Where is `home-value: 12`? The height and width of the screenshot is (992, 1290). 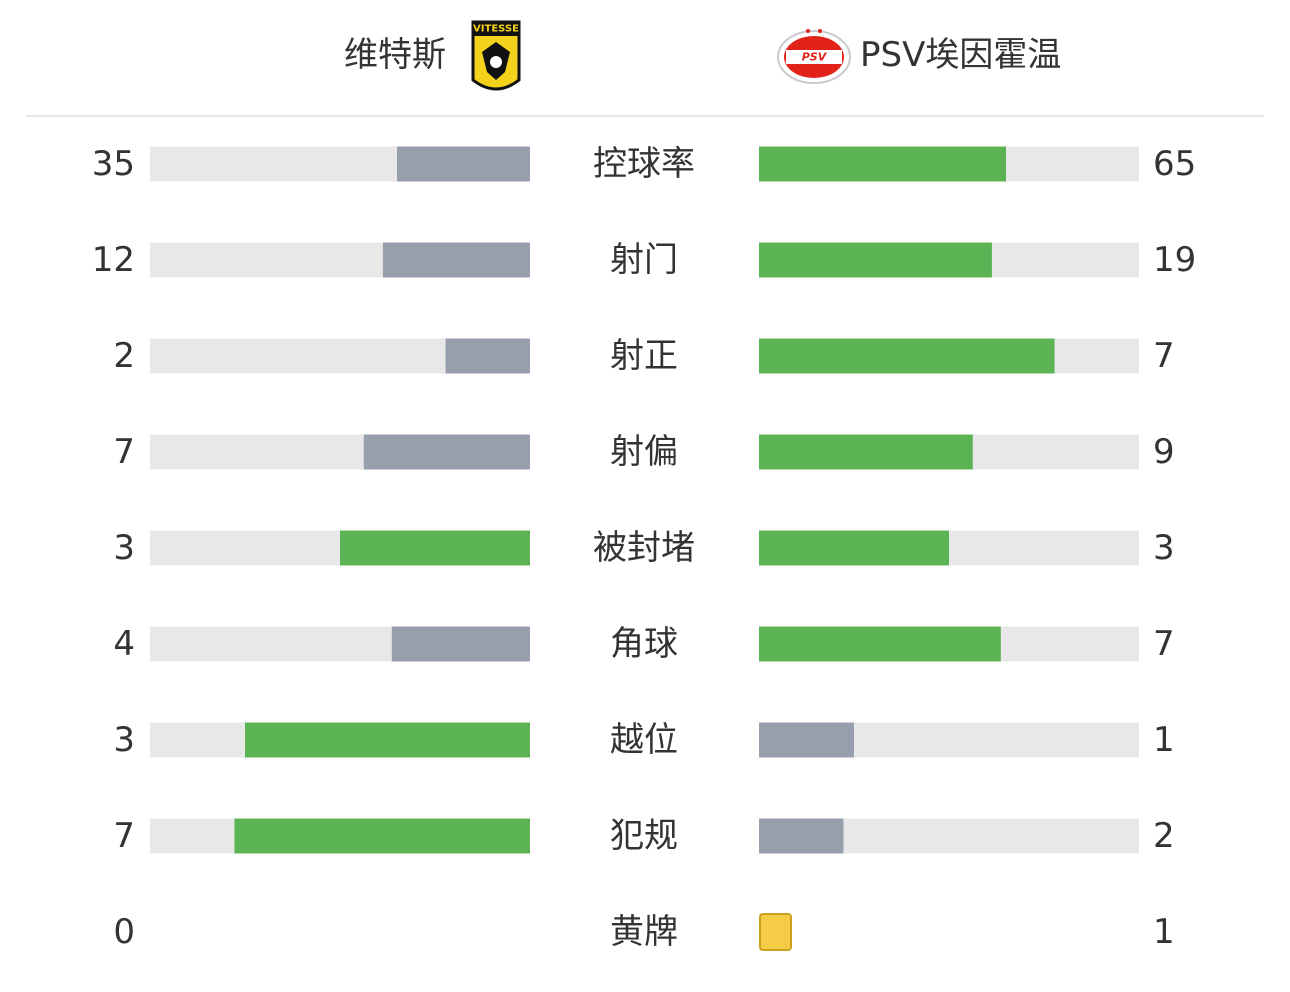
home-value: 12 is located at coordinates (113, 260).